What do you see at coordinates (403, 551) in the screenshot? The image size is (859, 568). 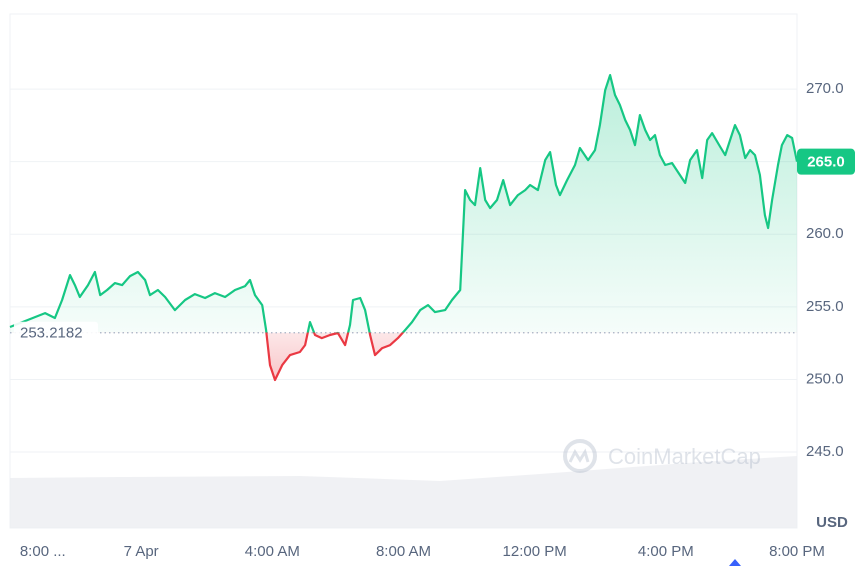 I see `x-tick-label: 8:00 AM` at bounding box center [403, 551].